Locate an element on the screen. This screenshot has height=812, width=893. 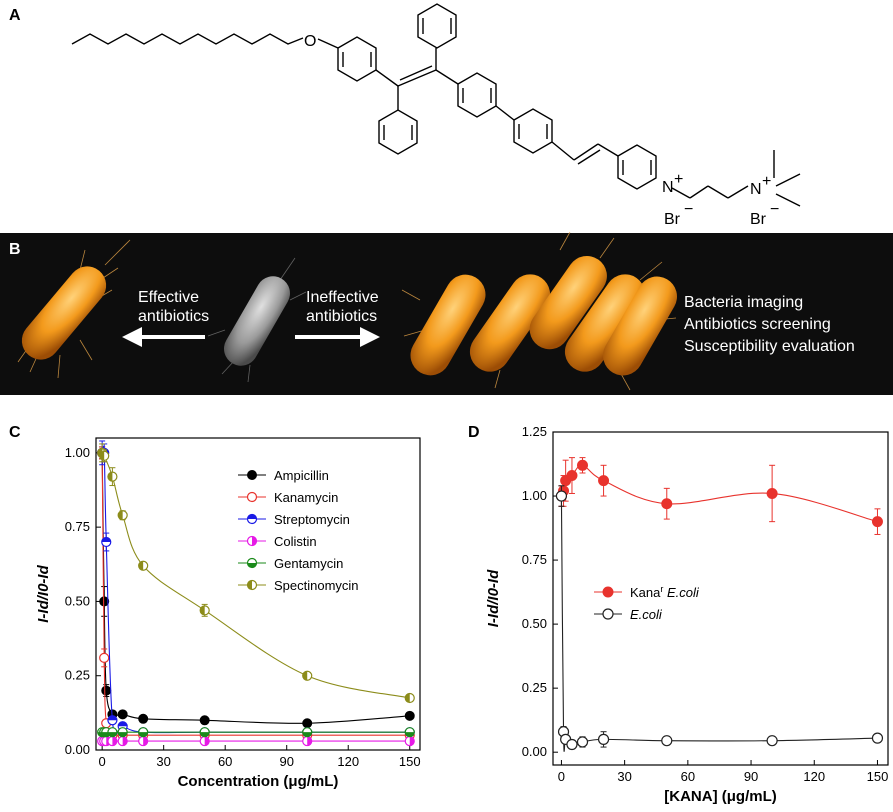
x-tick-label: 120 is located at coordinates (348, 761).